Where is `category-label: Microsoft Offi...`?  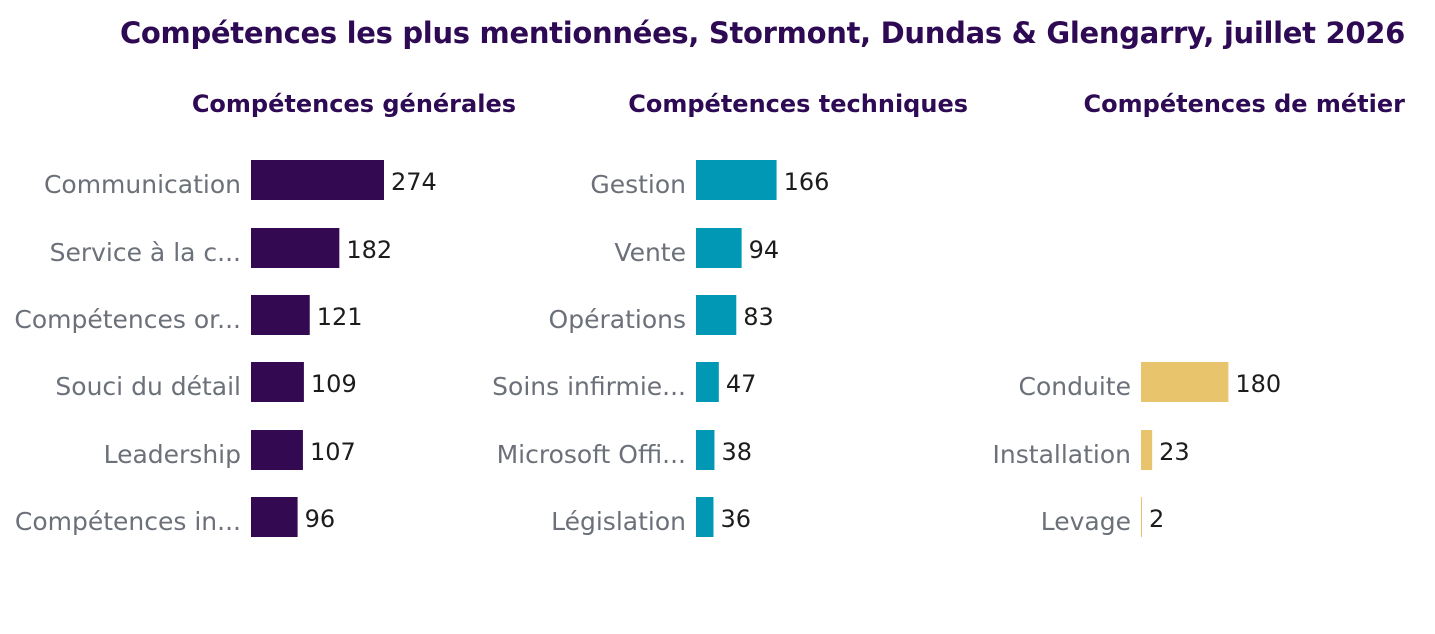
category-label: Microsoft Offi... is located at coordinates (591, 454).